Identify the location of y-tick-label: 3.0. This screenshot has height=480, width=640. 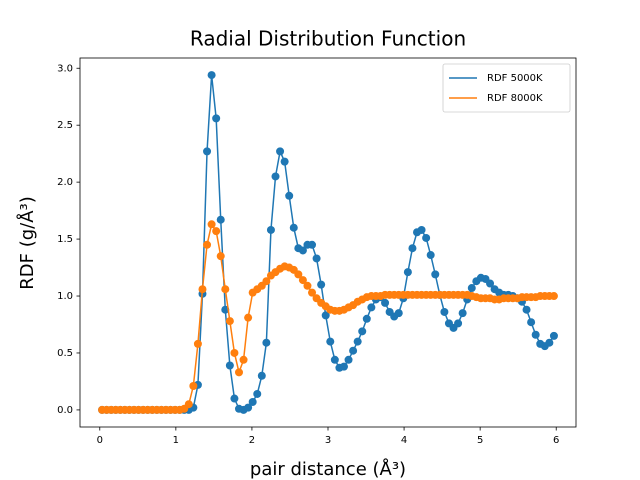
(65, 68).